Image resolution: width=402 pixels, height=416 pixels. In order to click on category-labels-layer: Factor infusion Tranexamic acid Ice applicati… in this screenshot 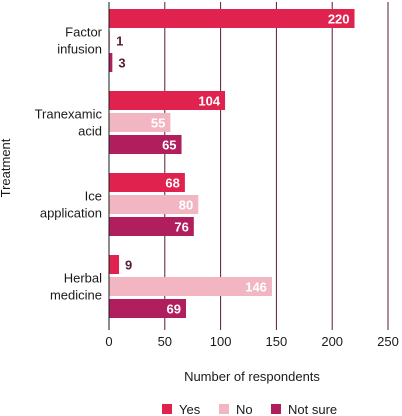, I will do `click(69, 164)`.